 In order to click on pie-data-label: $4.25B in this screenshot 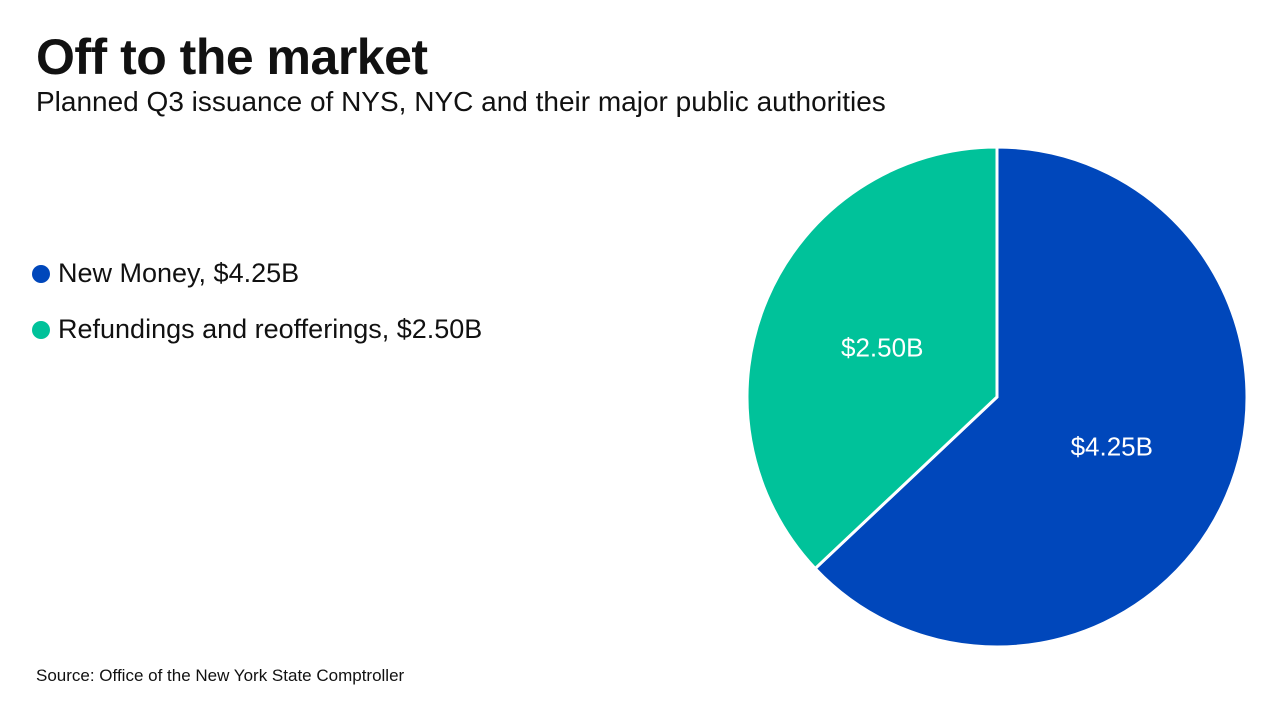, I will do `click(1112, 447)`.